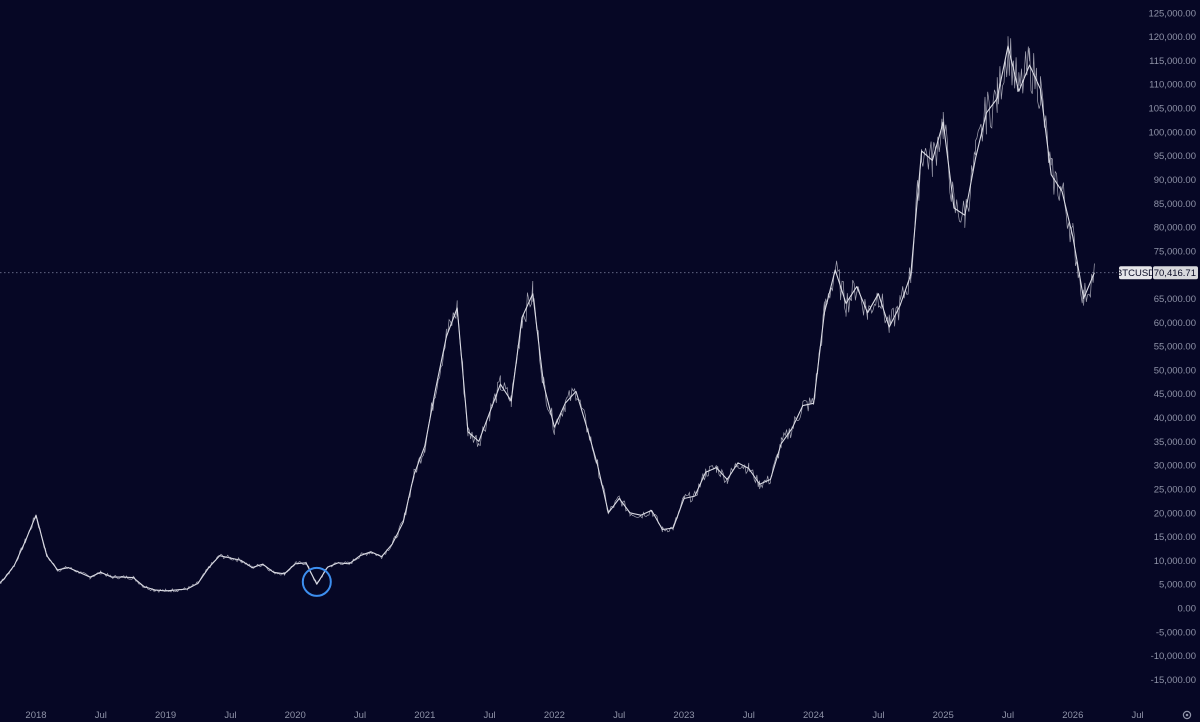  What do you see at coordinates (1173, 680) in the screenshot?
I see `y-tick-label: -15,000.00` at bounding box center [1173, 680].